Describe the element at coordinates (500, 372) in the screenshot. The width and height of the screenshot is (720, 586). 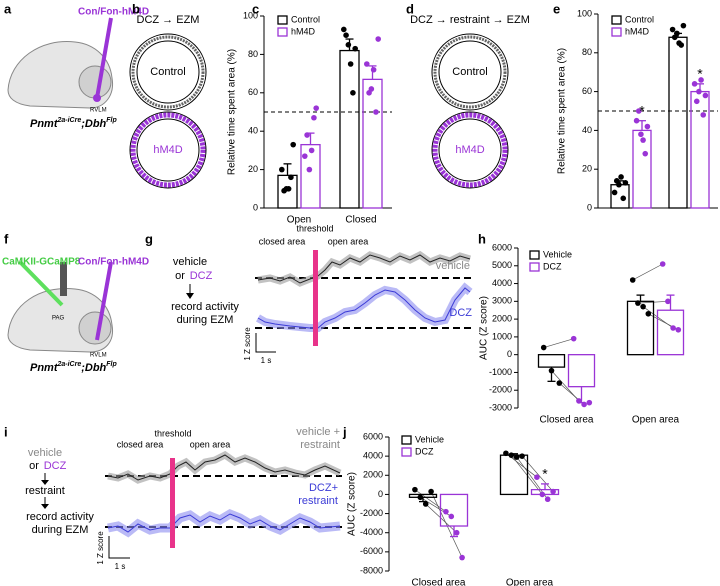
I see `y-tick-label: -1000` at that location.